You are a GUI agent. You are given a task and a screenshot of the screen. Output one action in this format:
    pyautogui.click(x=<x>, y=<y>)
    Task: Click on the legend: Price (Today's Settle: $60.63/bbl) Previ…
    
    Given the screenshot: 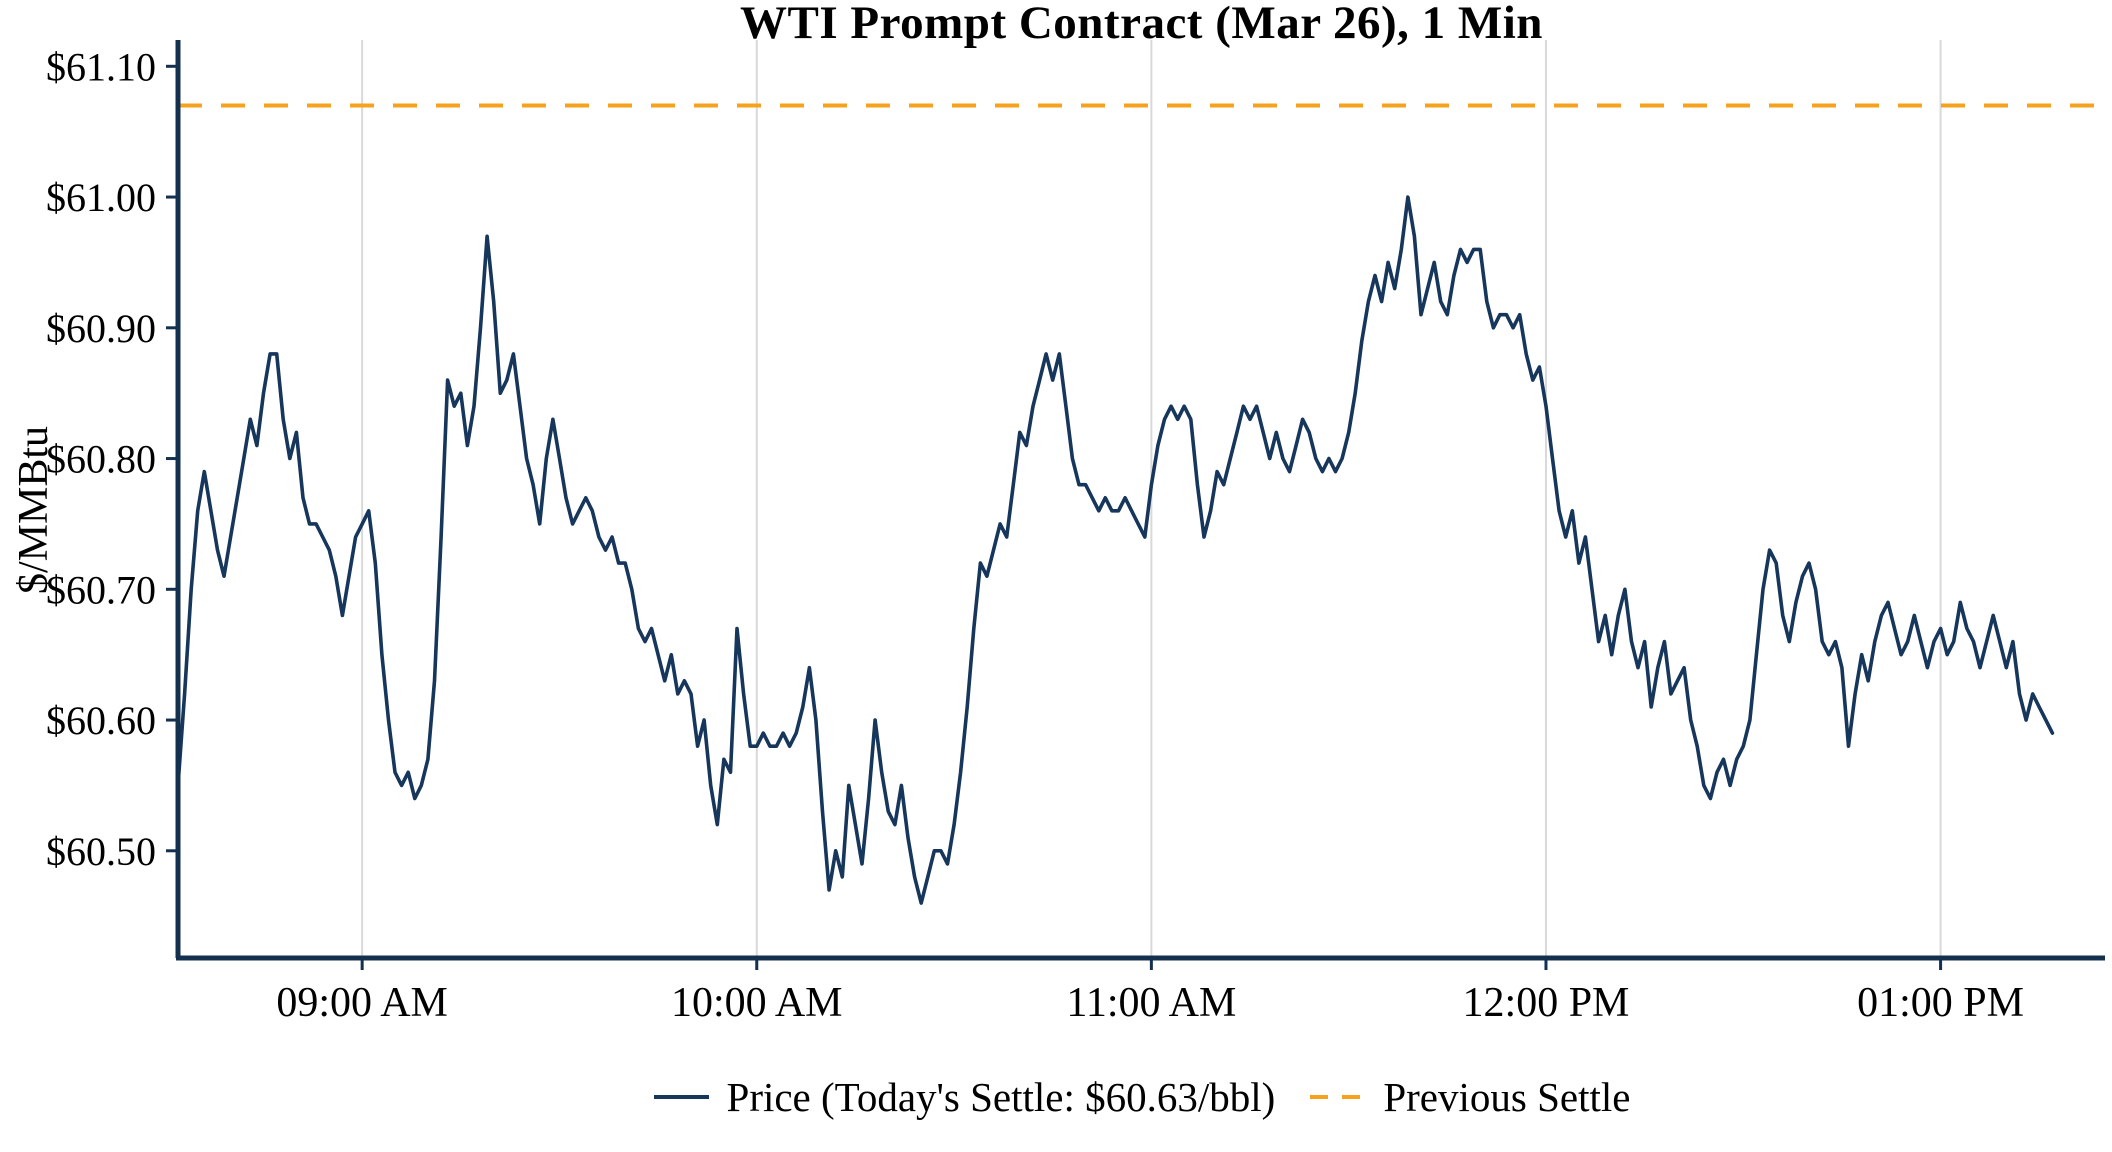 What is the action you would take?
    pyautogui.click(x=1141, y=1097)
    